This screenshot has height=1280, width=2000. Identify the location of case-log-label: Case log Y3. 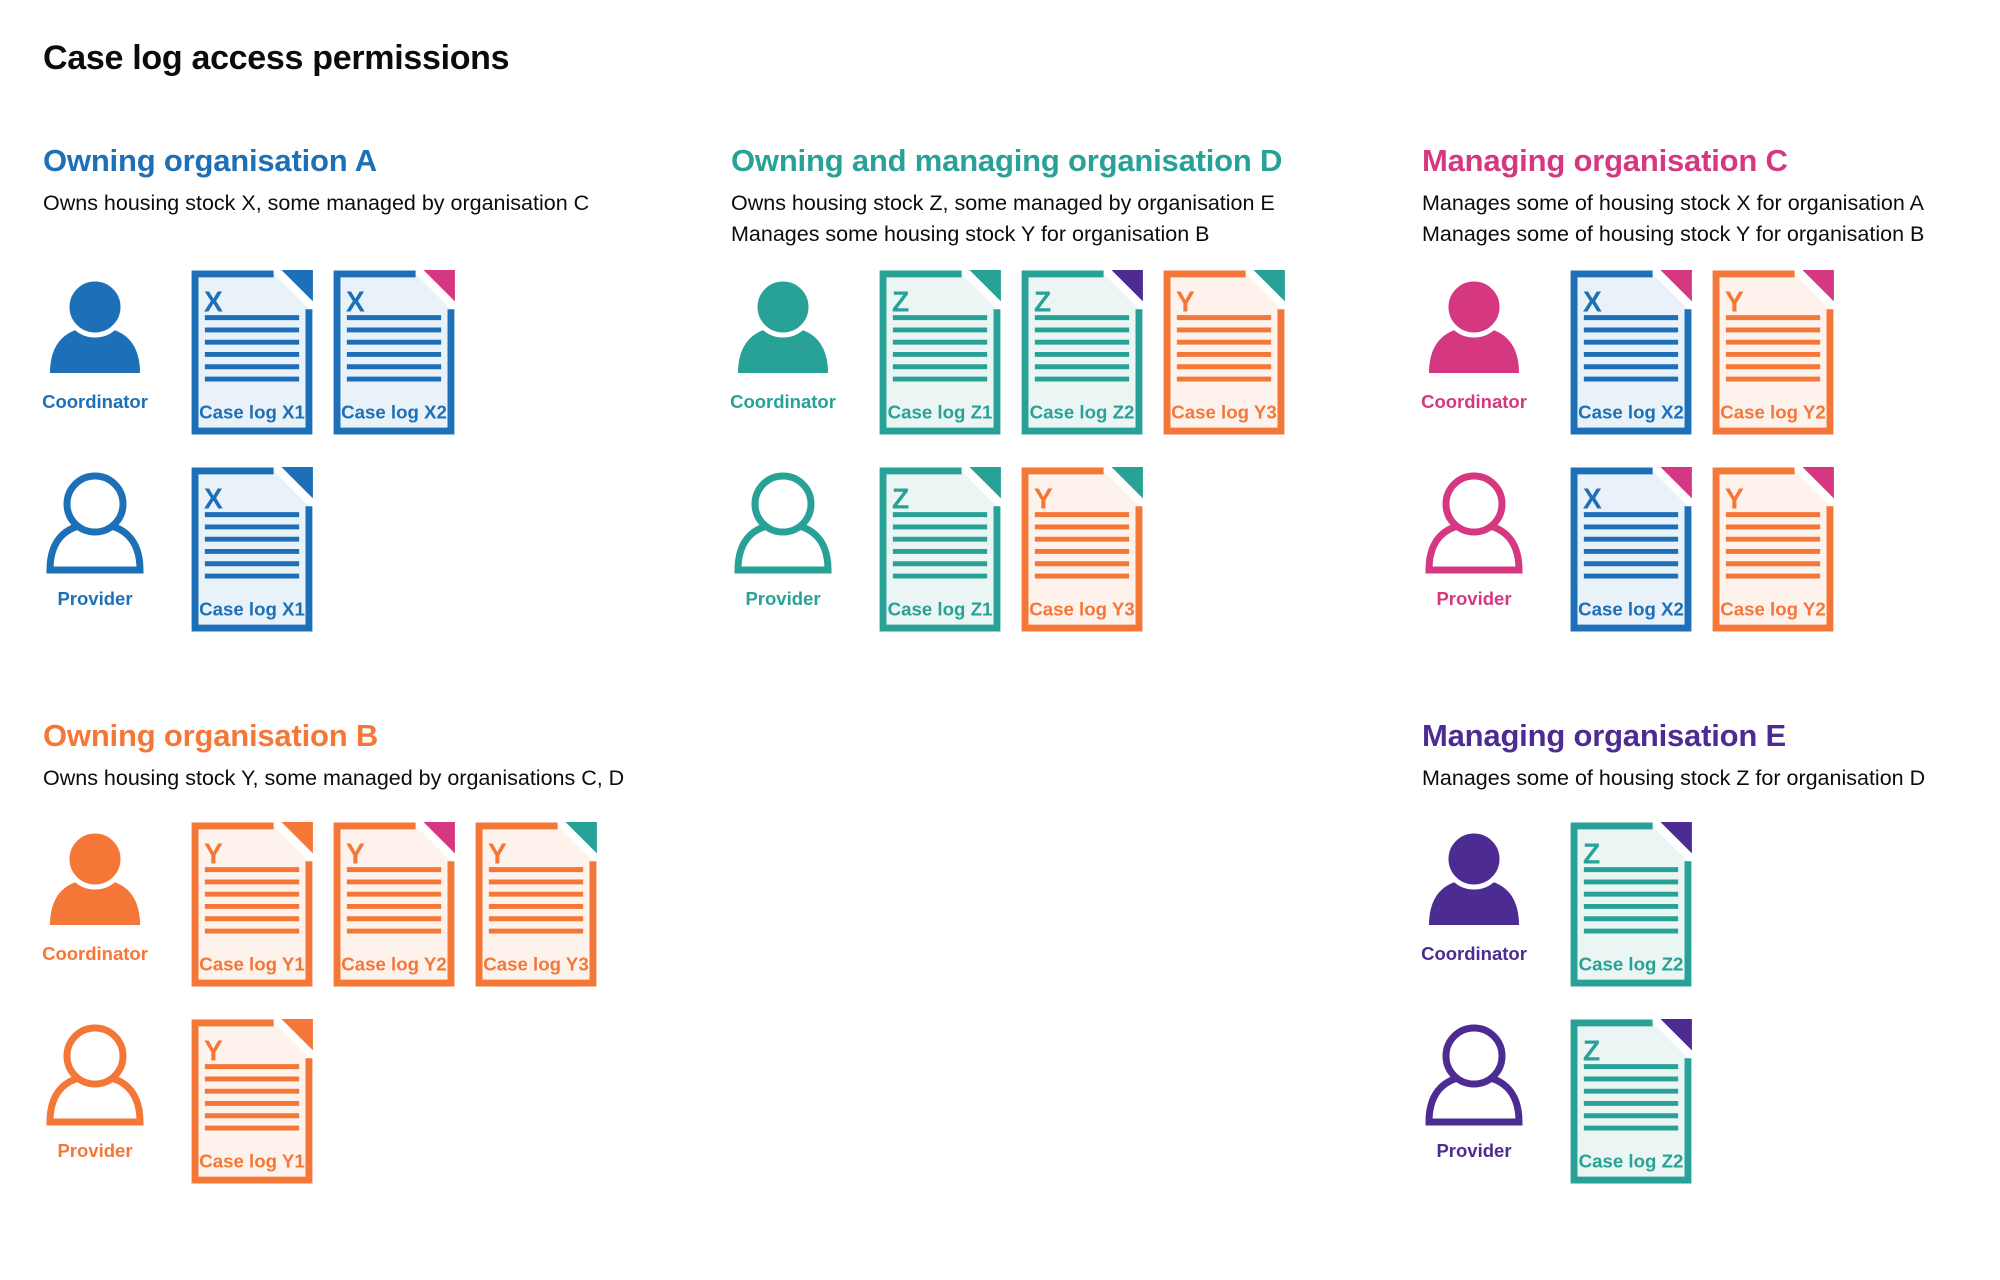
(1081, 608).